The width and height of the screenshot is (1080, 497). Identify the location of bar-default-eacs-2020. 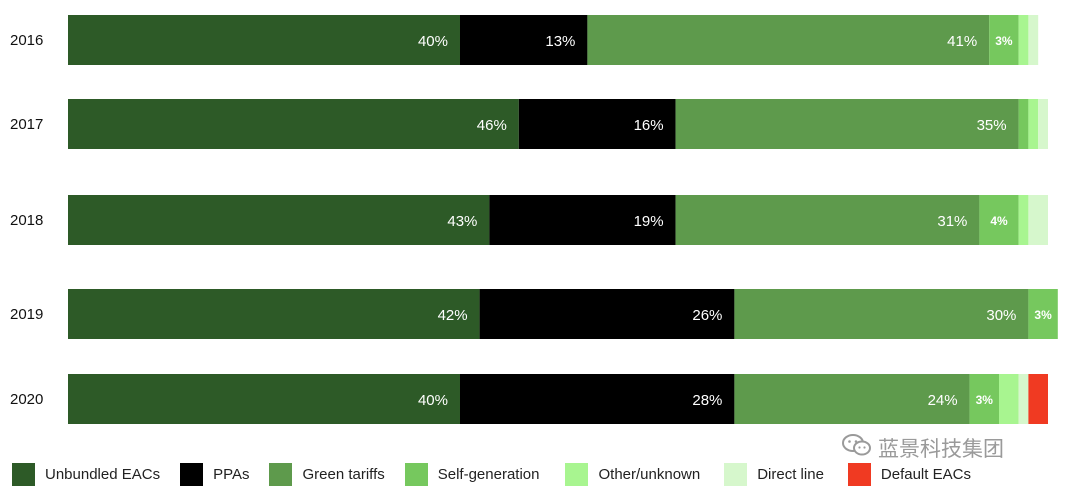
(1038, 399).